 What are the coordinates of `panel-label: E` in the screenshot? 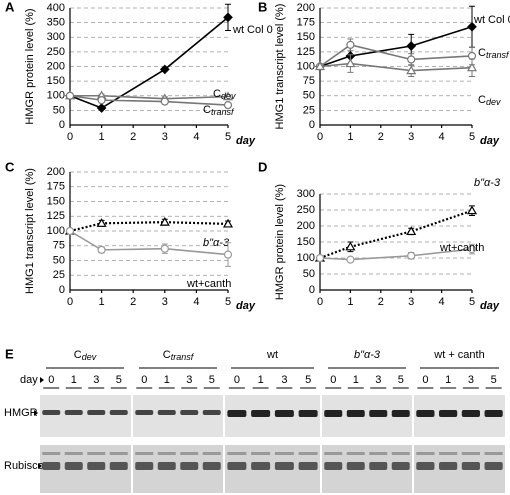 It's located at (9, 353).